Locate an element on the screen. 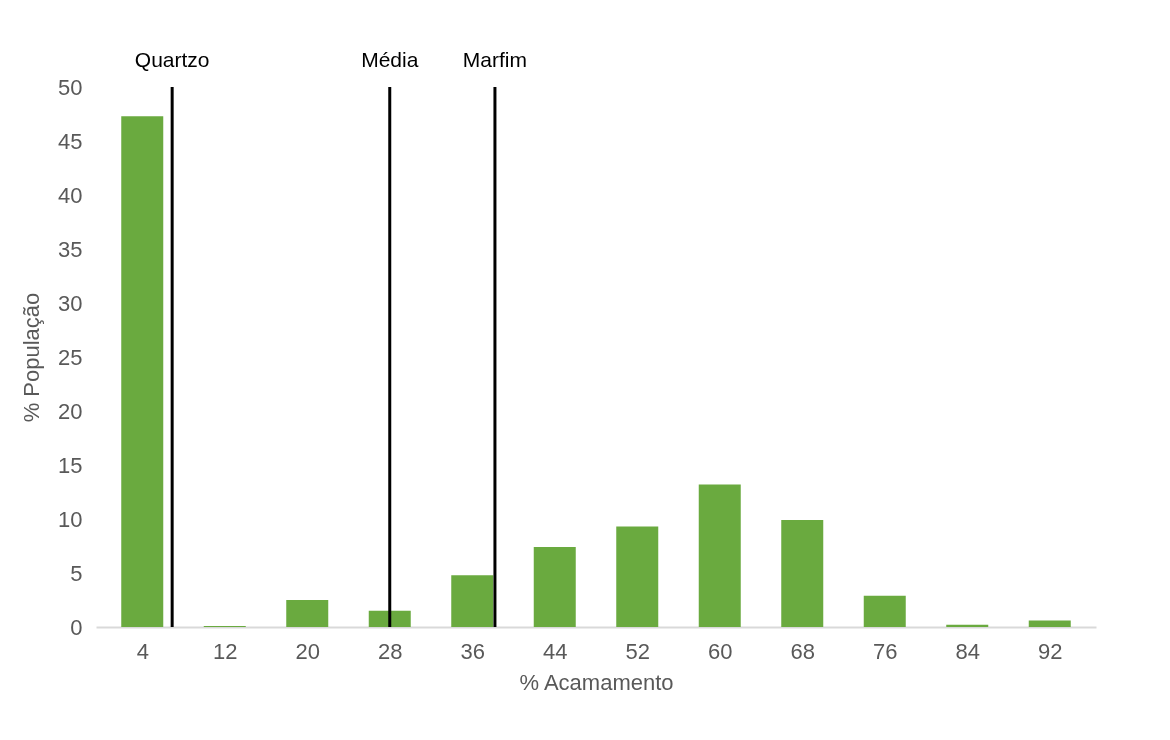 Image resolution: width=1170 pixels, height=740 pixels. y-tick-label: 35 is located at coordinates (70, 249).